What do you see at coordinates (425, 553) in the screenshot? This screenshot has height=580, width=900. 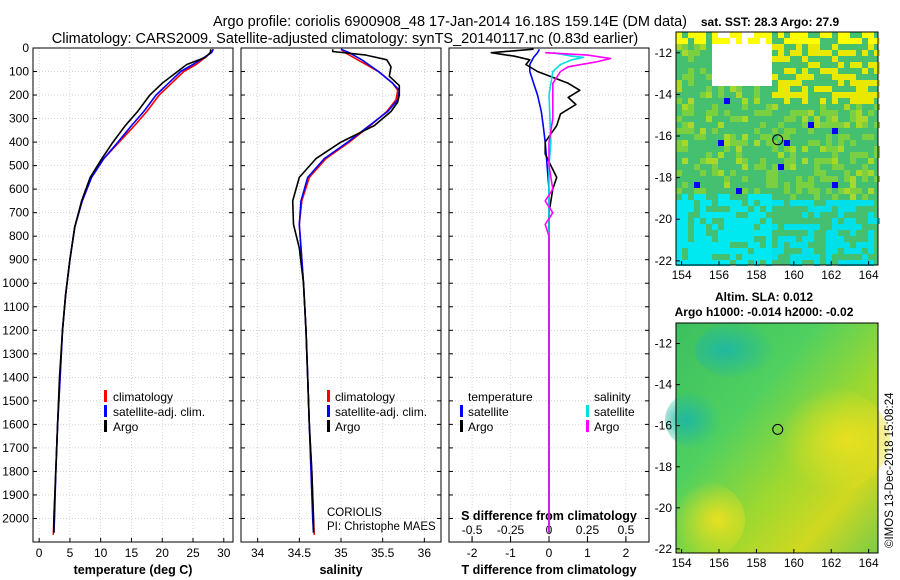 I see `x-tick-label: 36` at bounding box center [425, 553].